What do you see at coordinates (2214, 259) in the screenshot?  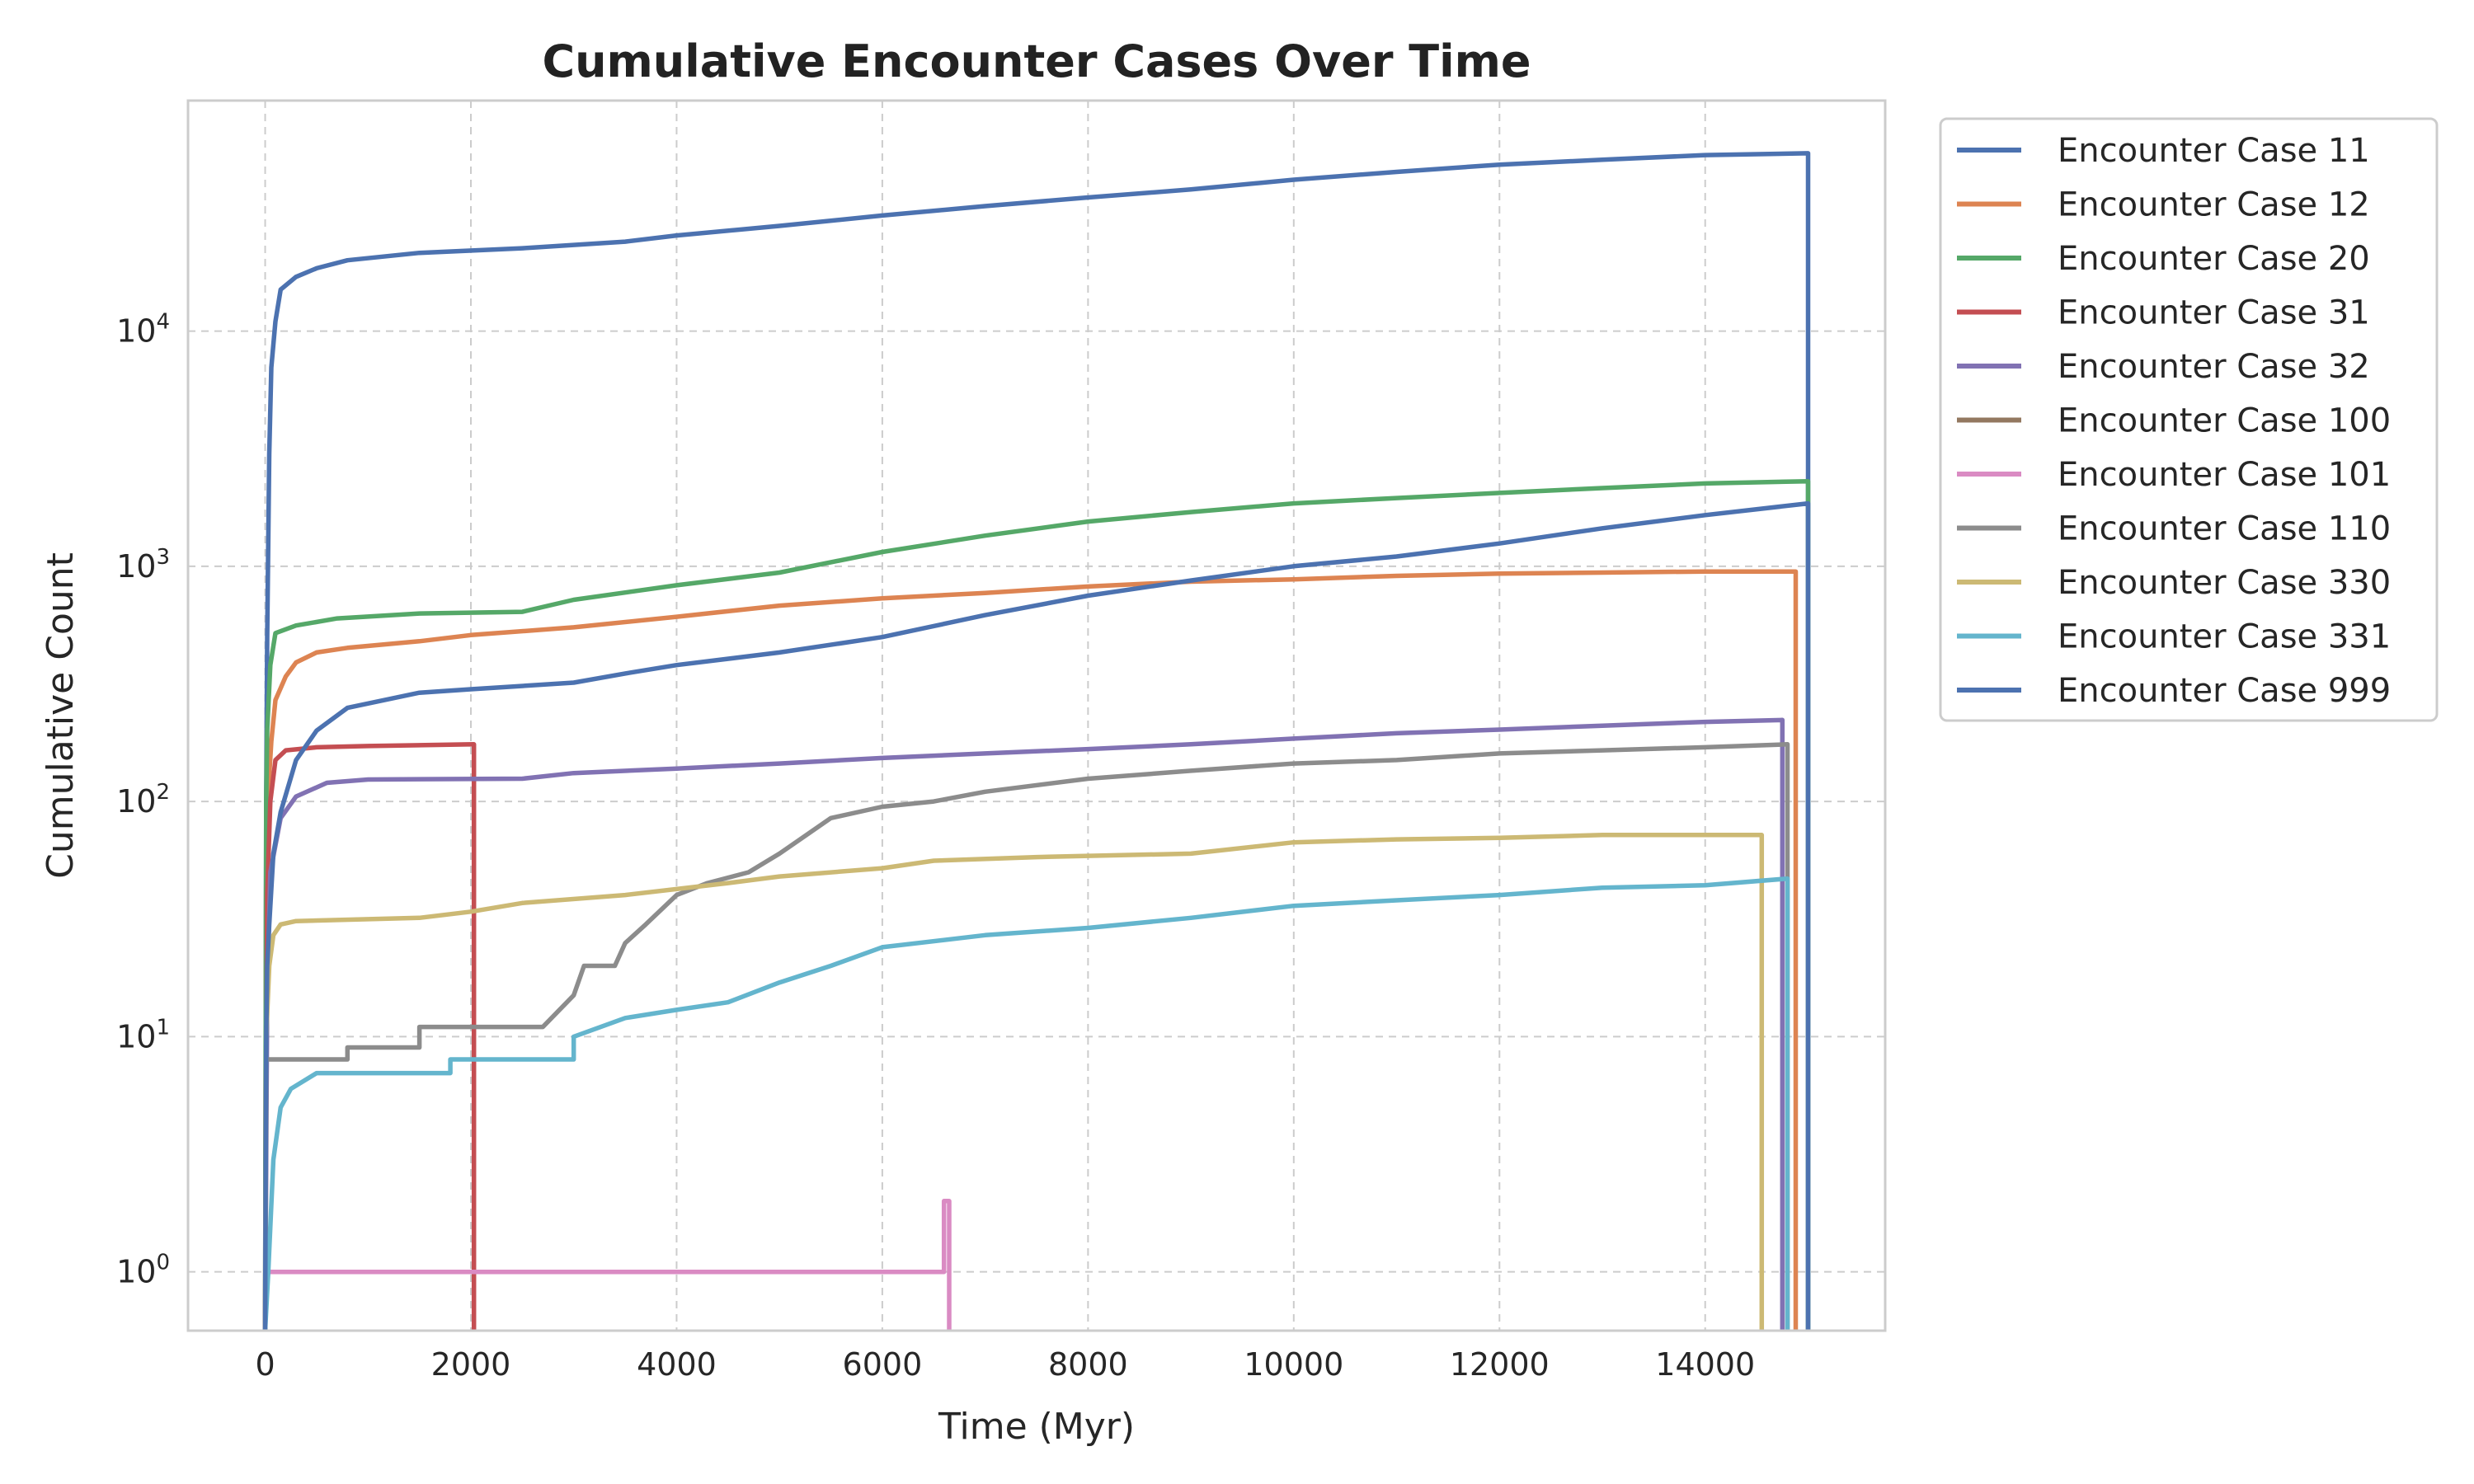 I see `legend-label: Encounter Case 20` at bounding box center [2214, 259].